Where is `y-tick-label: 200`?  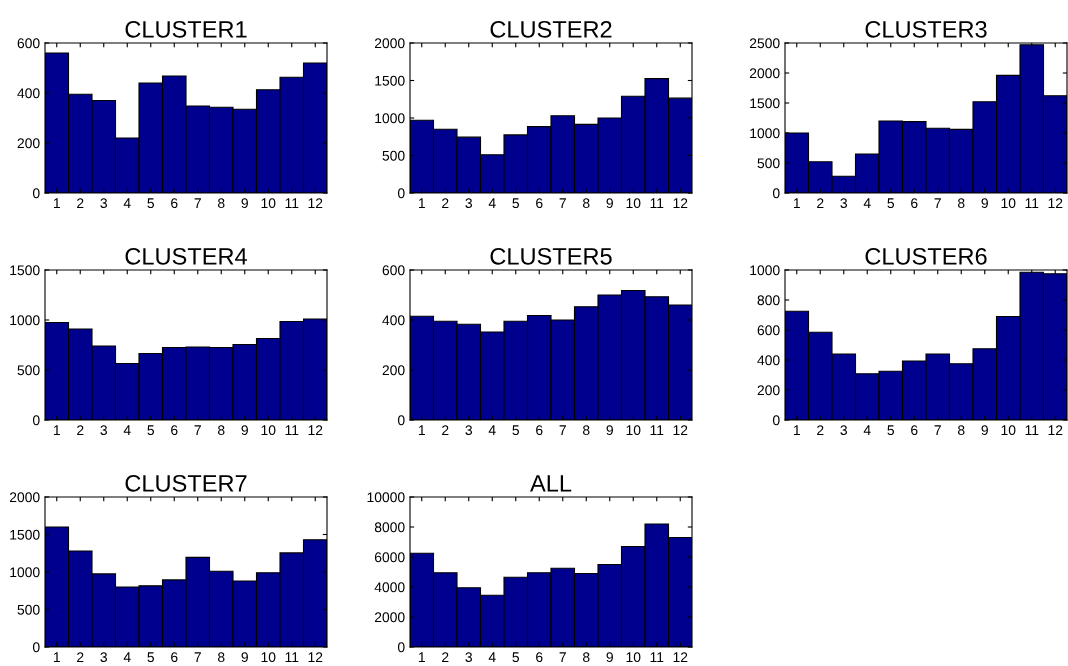 y-tick-label: 200 is located at coordinates (768, 390).